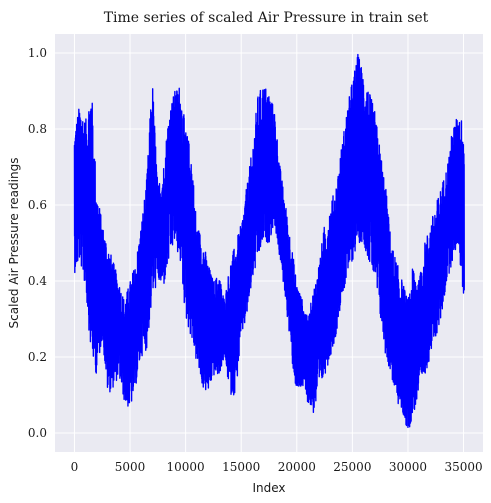 This screenshot has width=491, height=503. Describe the element at coordinates (37, 243) in the screenshot. I see `y-axis-ticks: 0.0 0.2 0.4 0.6 0.8 1.0` at that location.